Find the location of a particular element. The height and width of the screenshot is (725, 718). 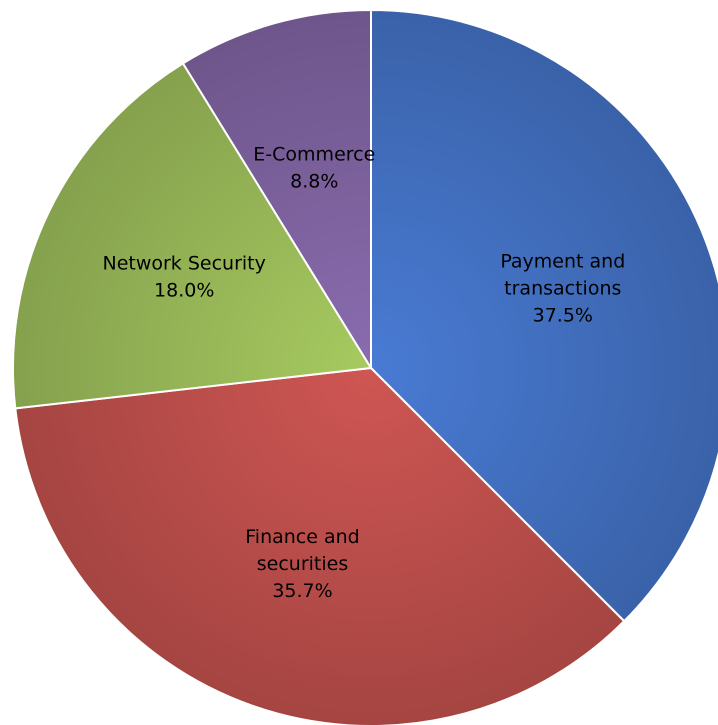

slice-category-label: E-Commerce is located at coordinates (314, 155).